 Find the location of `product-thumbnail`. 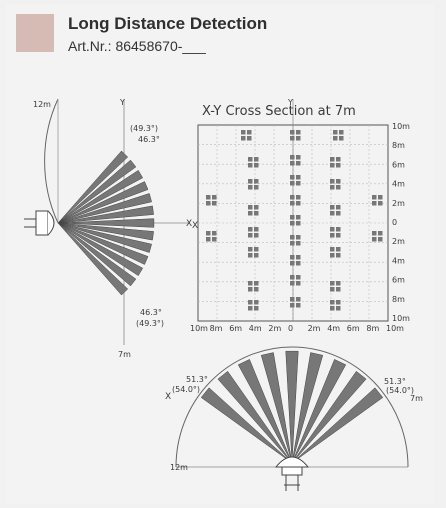

product-thumbnail is located at coordinates (35, 33).